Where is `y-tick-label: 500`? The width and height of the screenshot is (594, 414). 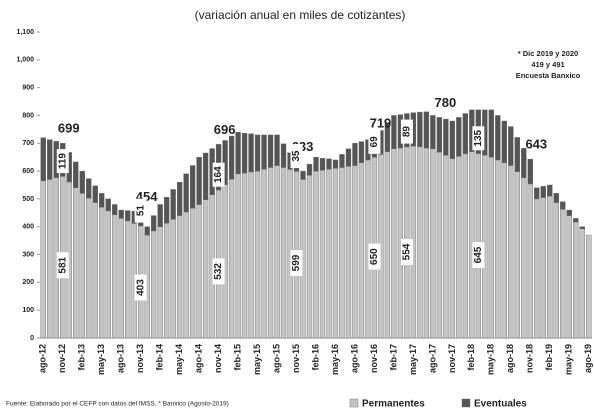 y-tick-label: 500 is located at coordinates (28, 199).